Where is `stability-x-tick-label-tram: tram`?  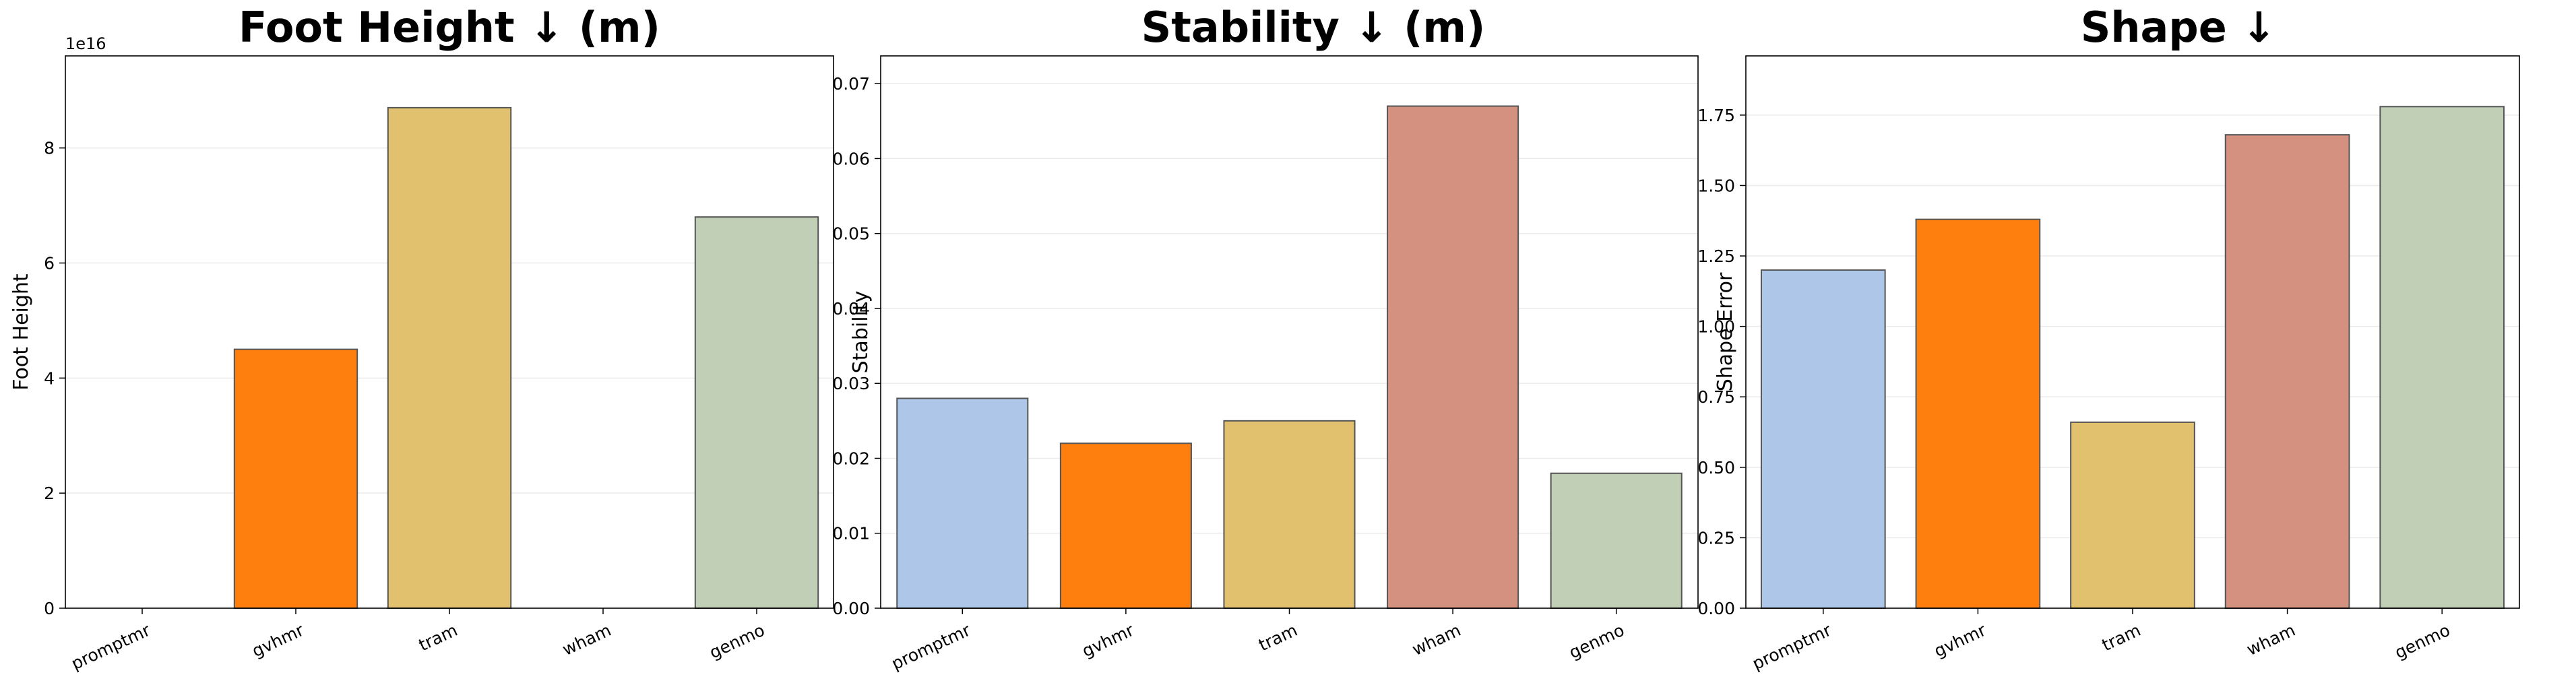 stability-x-tick-label-tram: tram is located at coordinates (1277, 637).